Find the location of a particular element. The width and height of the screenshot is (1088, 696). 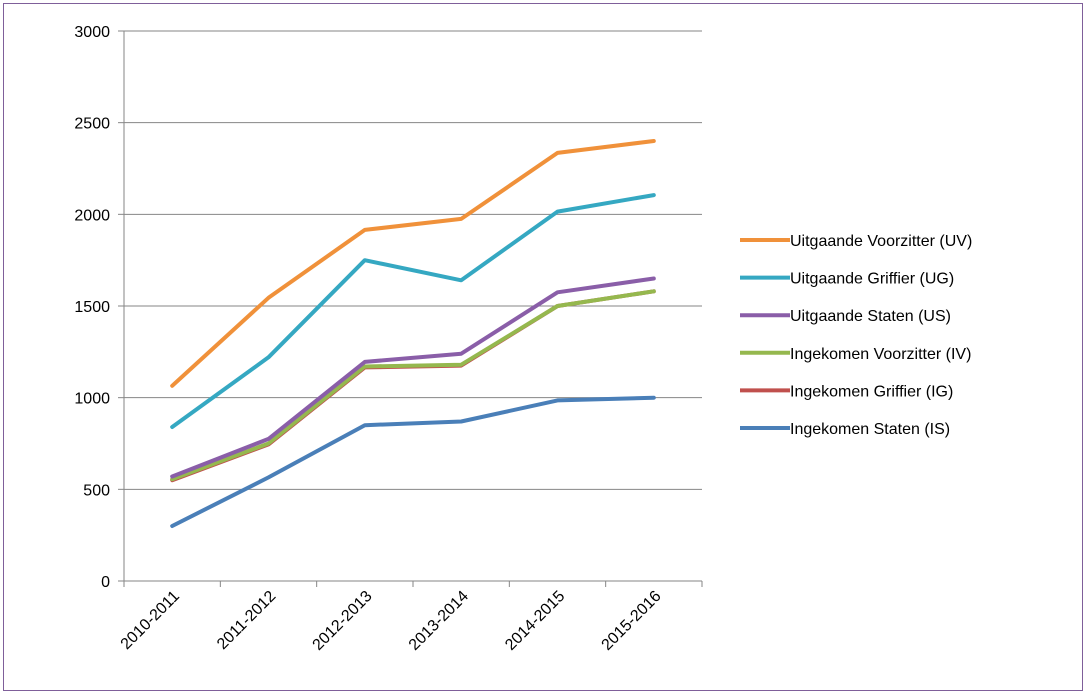

x-tick-label: 2013-2014 is located at coordinates (439, 621).